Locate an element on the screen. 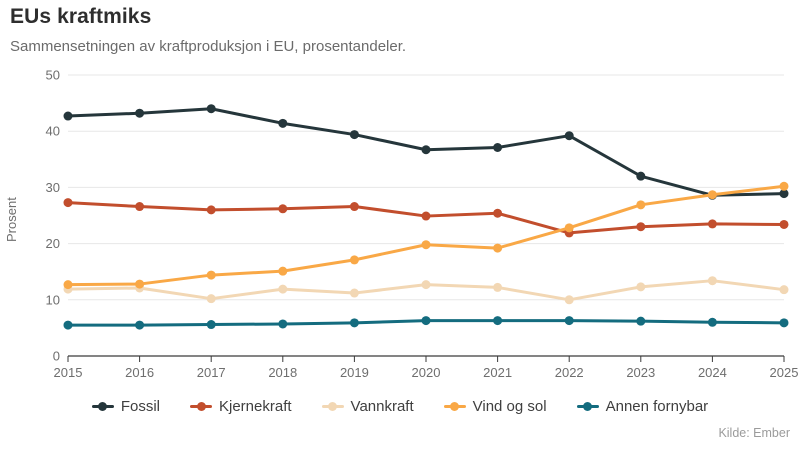 The width and height of the screenshot is (800, 450). x-tick-label: 2022 is located at coordinates (569, 372).